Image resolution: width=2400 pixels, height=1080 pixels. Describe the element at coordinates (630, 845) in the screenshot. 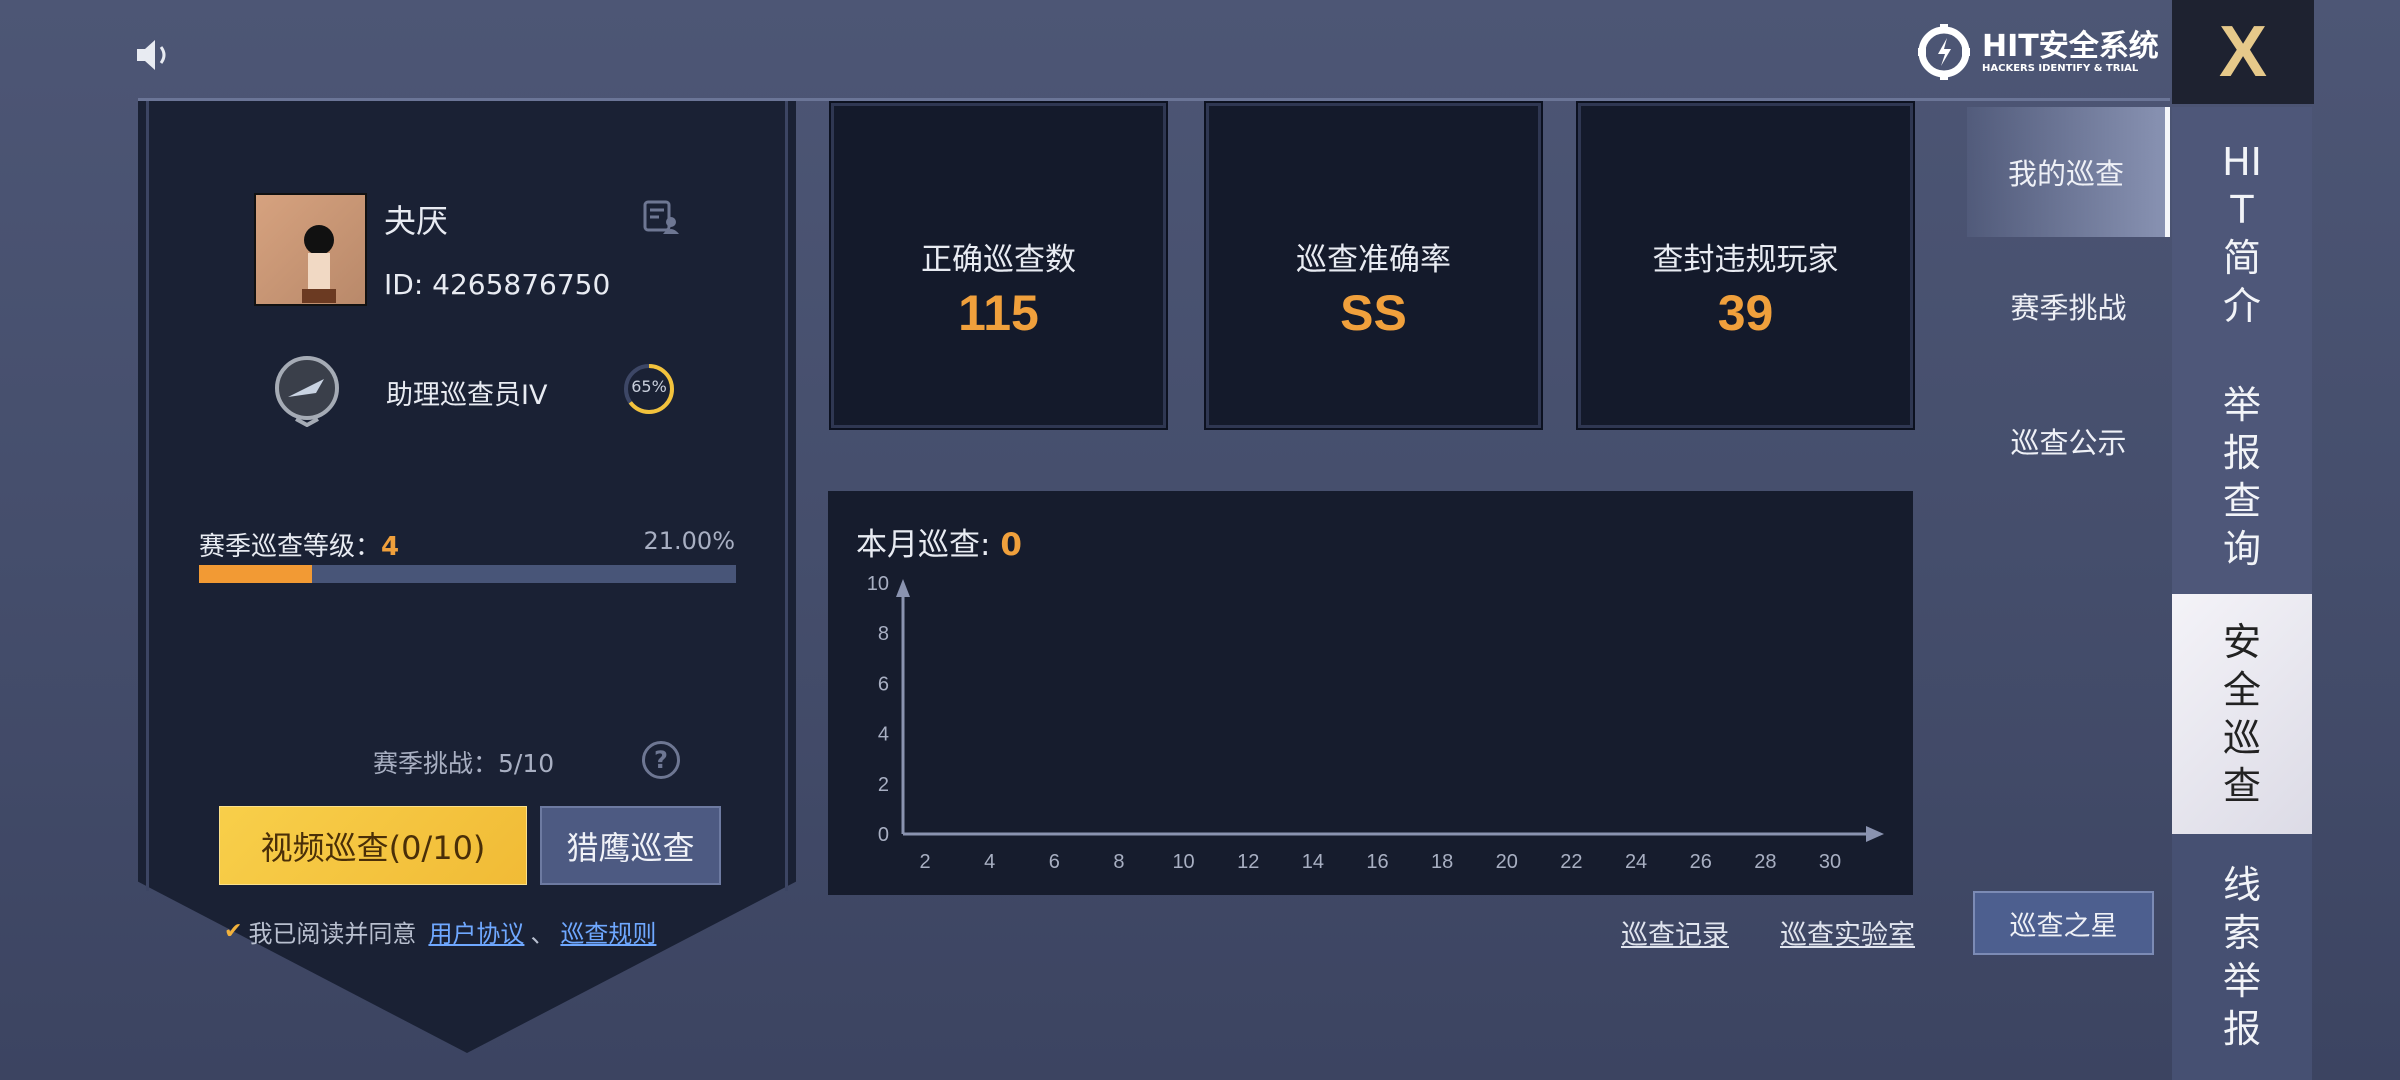

I see `hawk-patrol-button: 猎鹰巡查` at that location.